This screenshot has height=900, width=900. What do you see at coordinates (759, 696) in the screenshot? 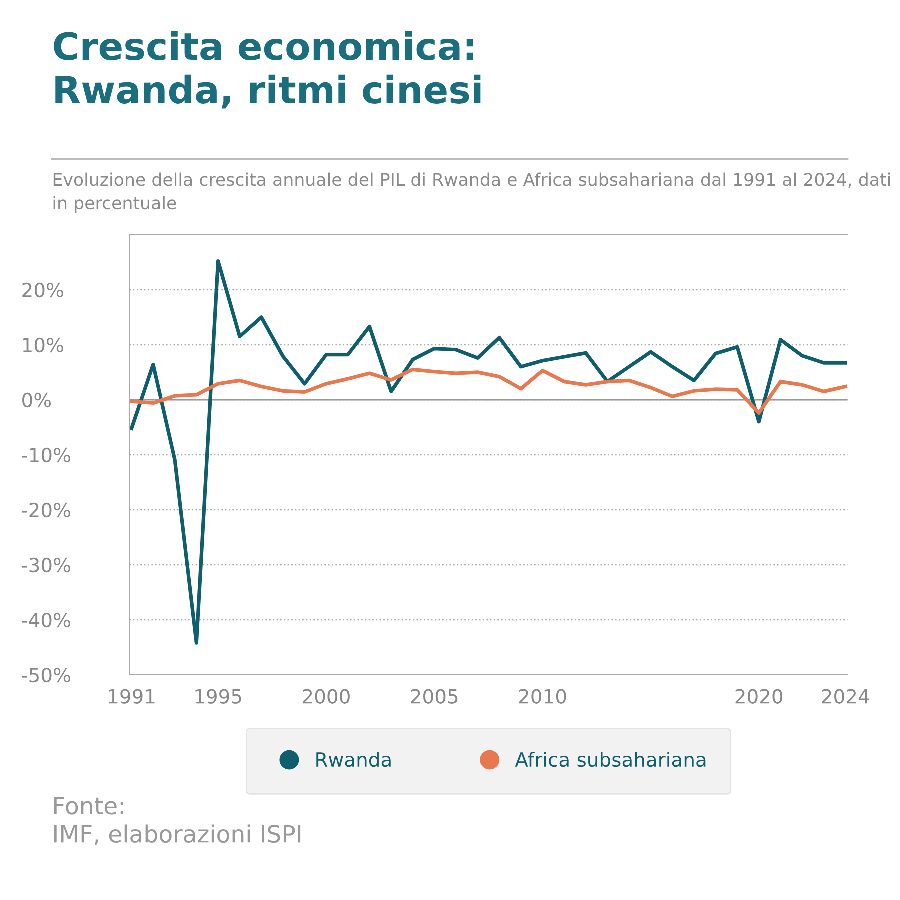
I see `x-tick-label: 2020` at bounding box center [759, 696].